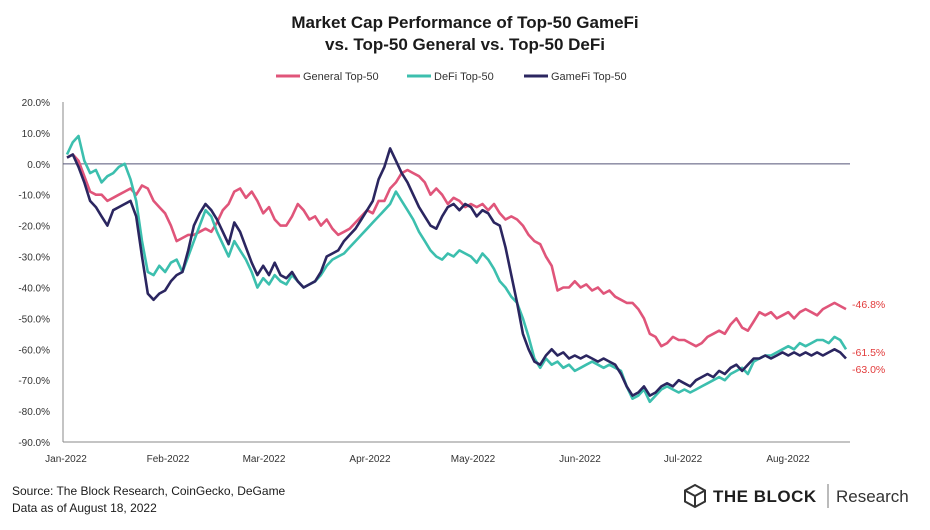 The image size is (930, 530). I want to click on y-tick-label: -90.0%, so click(34, 443).